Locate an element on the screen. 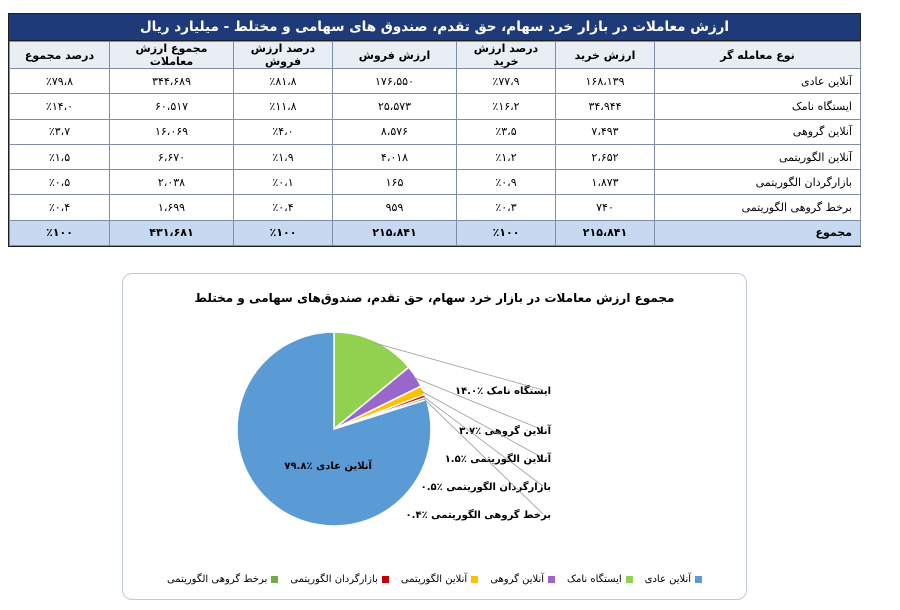 The image size is (900, 610). cell-sell-percent: ٪۰،۴ is located at coordinates (283, 207).